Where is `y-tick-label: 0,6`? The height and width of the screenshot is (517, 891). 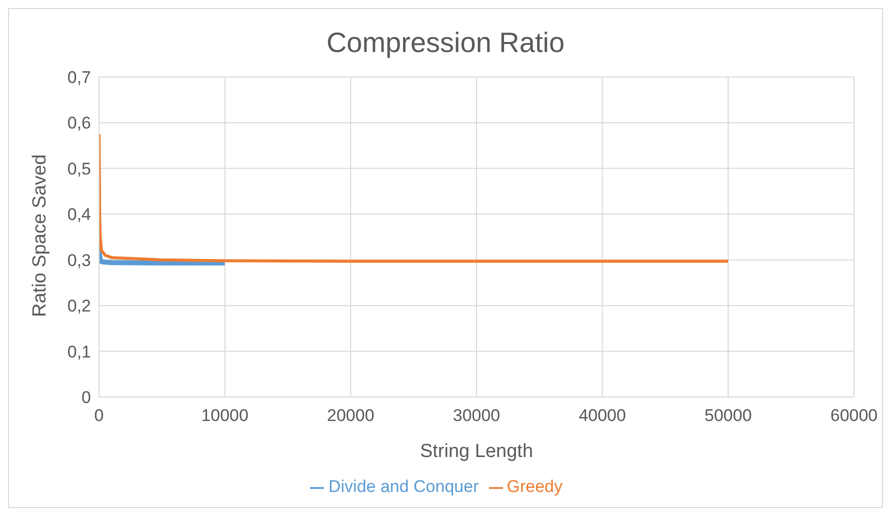 y-tick-label: 0,6 is located at coordinates (79, 123).